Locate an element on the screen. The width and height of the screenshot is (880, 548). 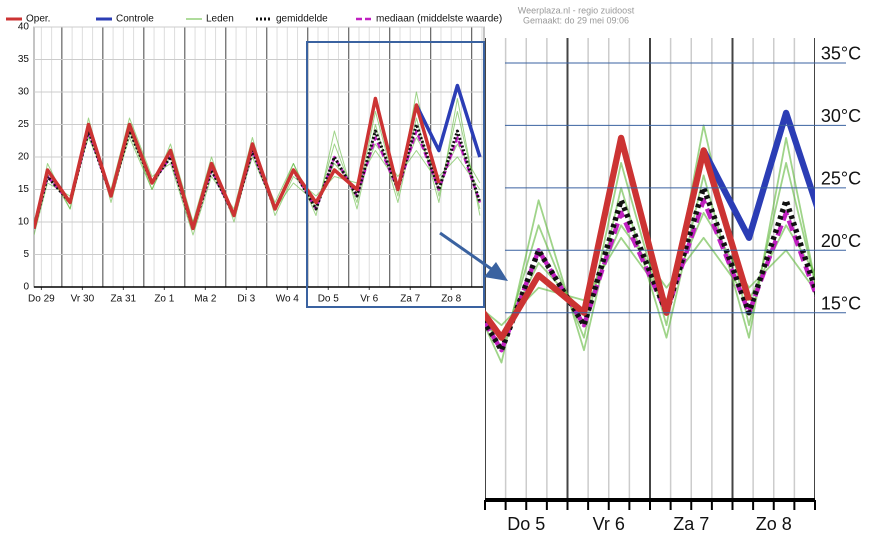
x-tick-label: Zo 1 is located at coordinates (164, 299).